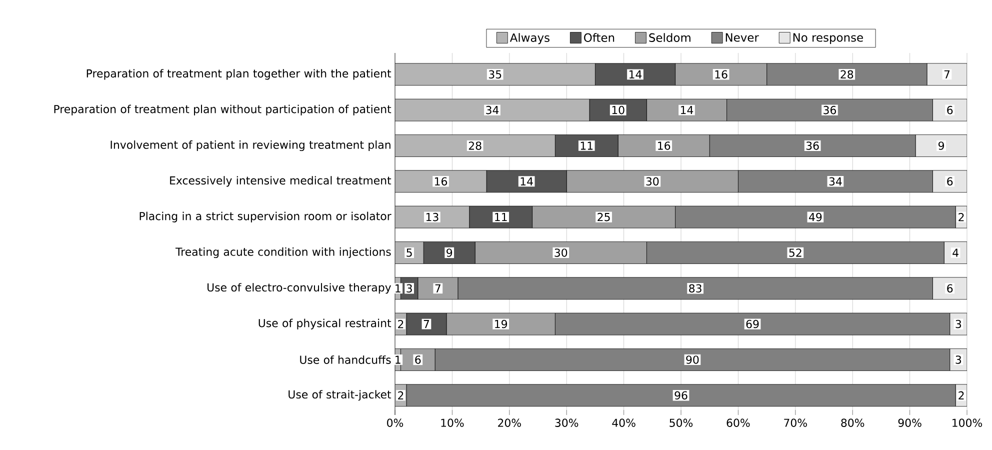  Describe the element at coordinates (828, 38) in the screenshot. I see `legend-label: No response` at that location.